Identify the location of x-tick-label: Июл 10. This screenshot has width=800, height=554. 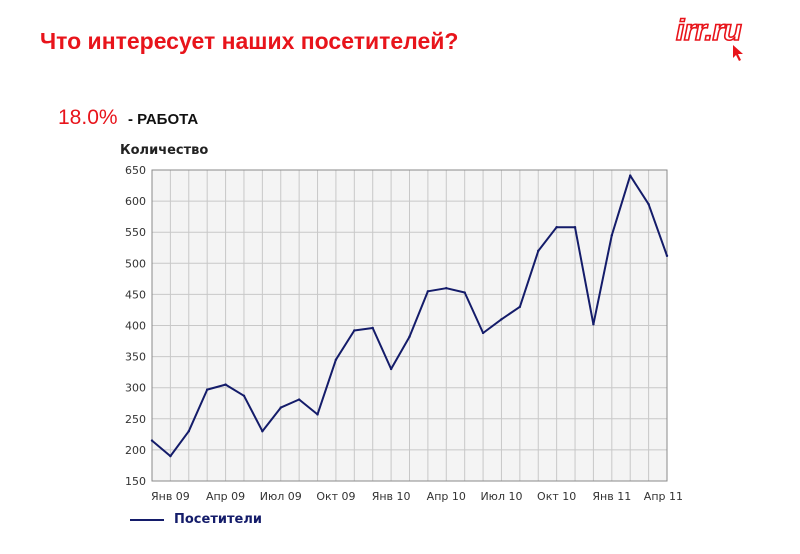
(501, 496).